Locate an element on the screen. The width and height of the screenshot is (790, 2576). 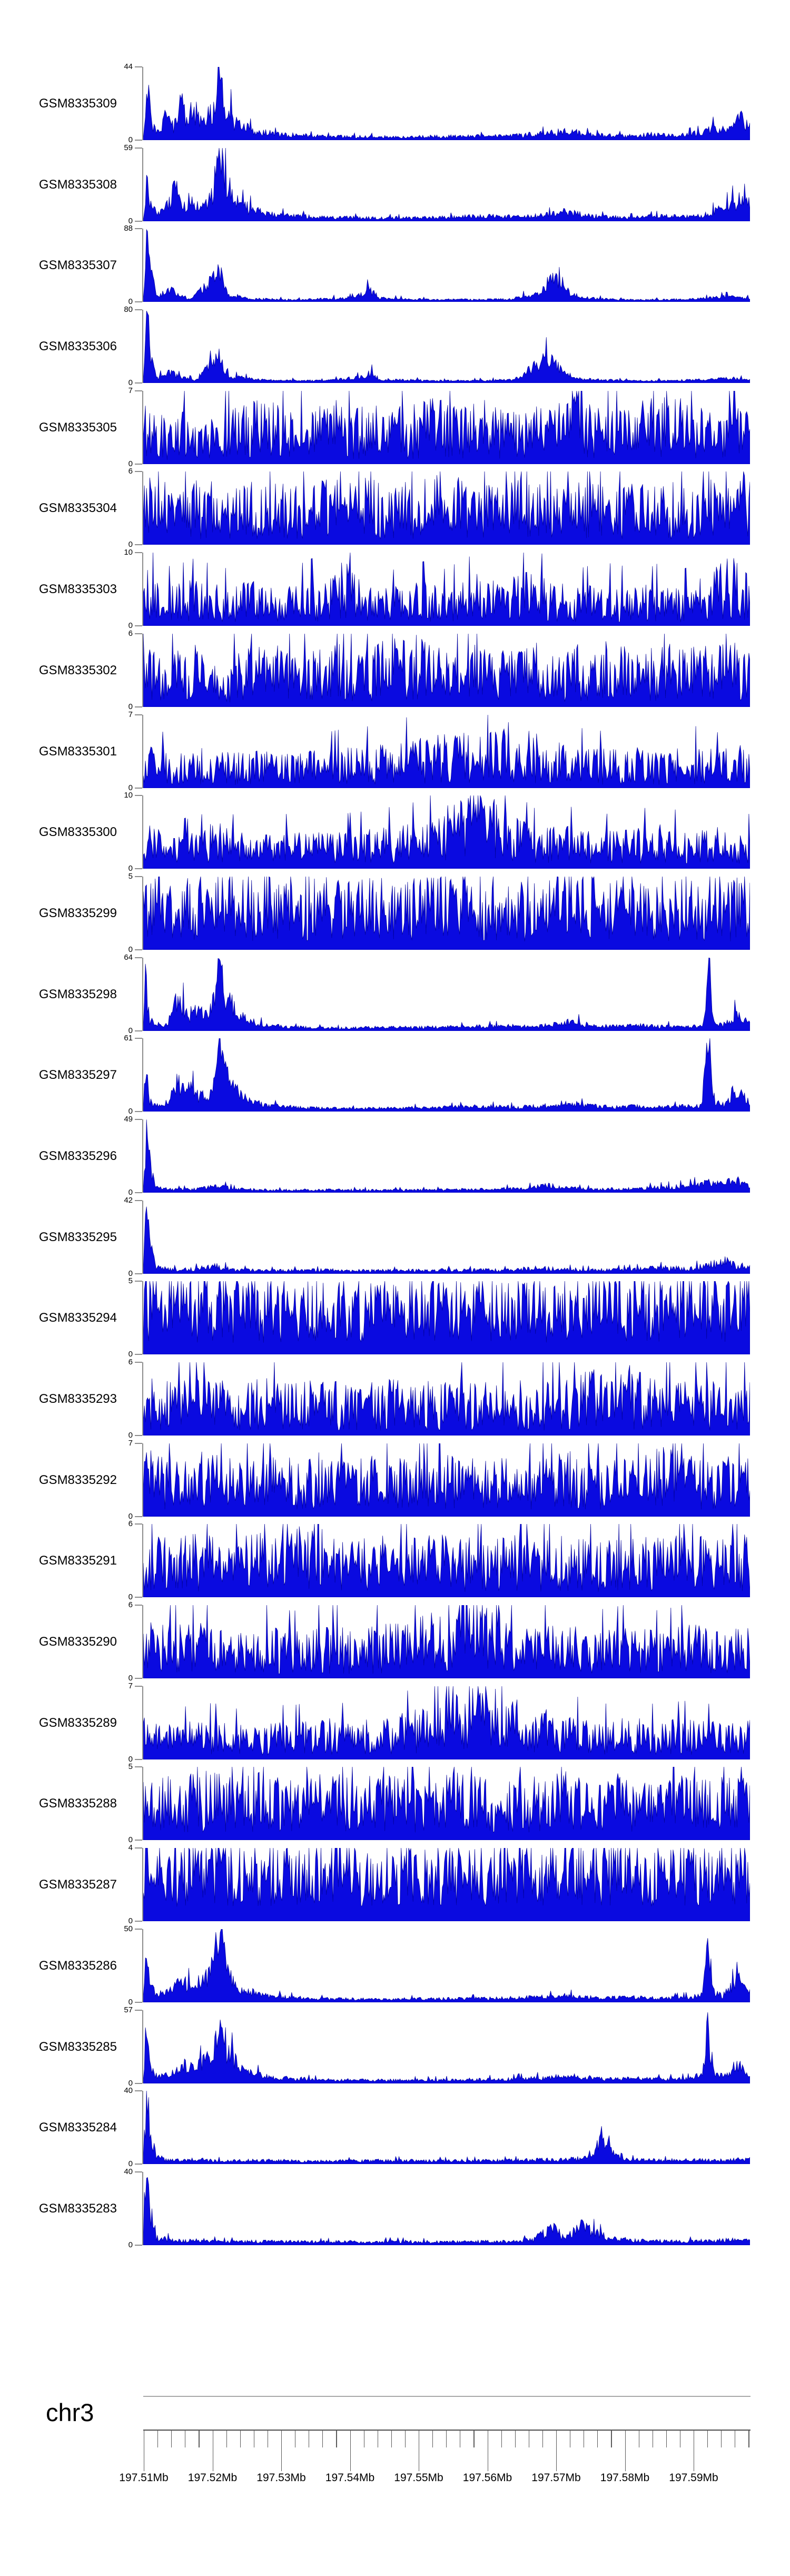
track-row: GSM8335302 6 0 is located at coordinates (395, 670).